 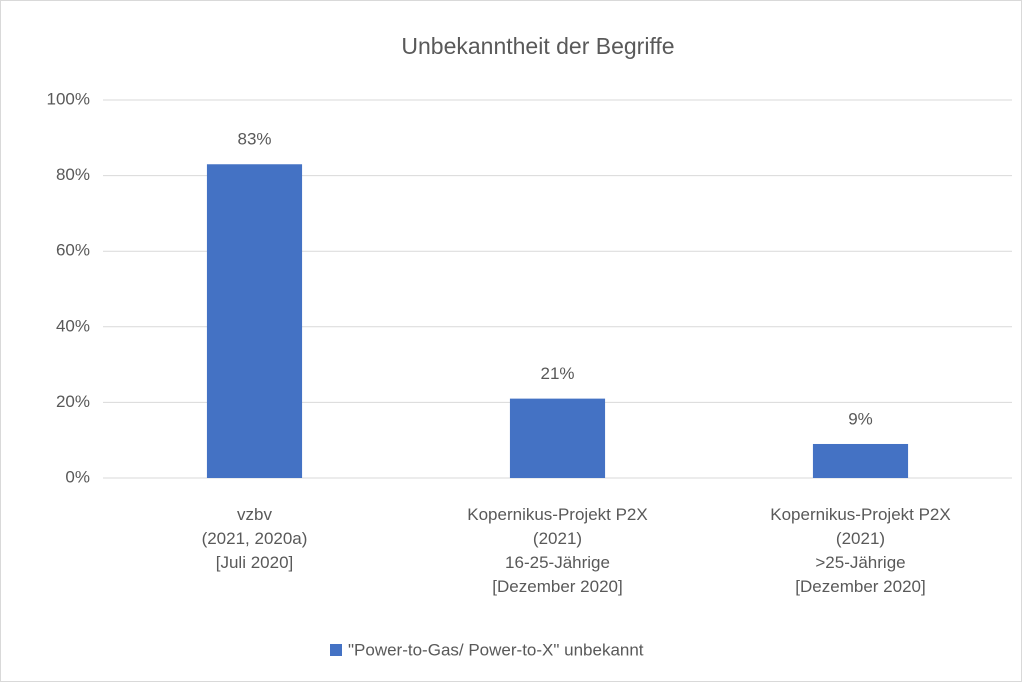 I want to click on y-tick-label: 40%, so click(x=73, y=325).